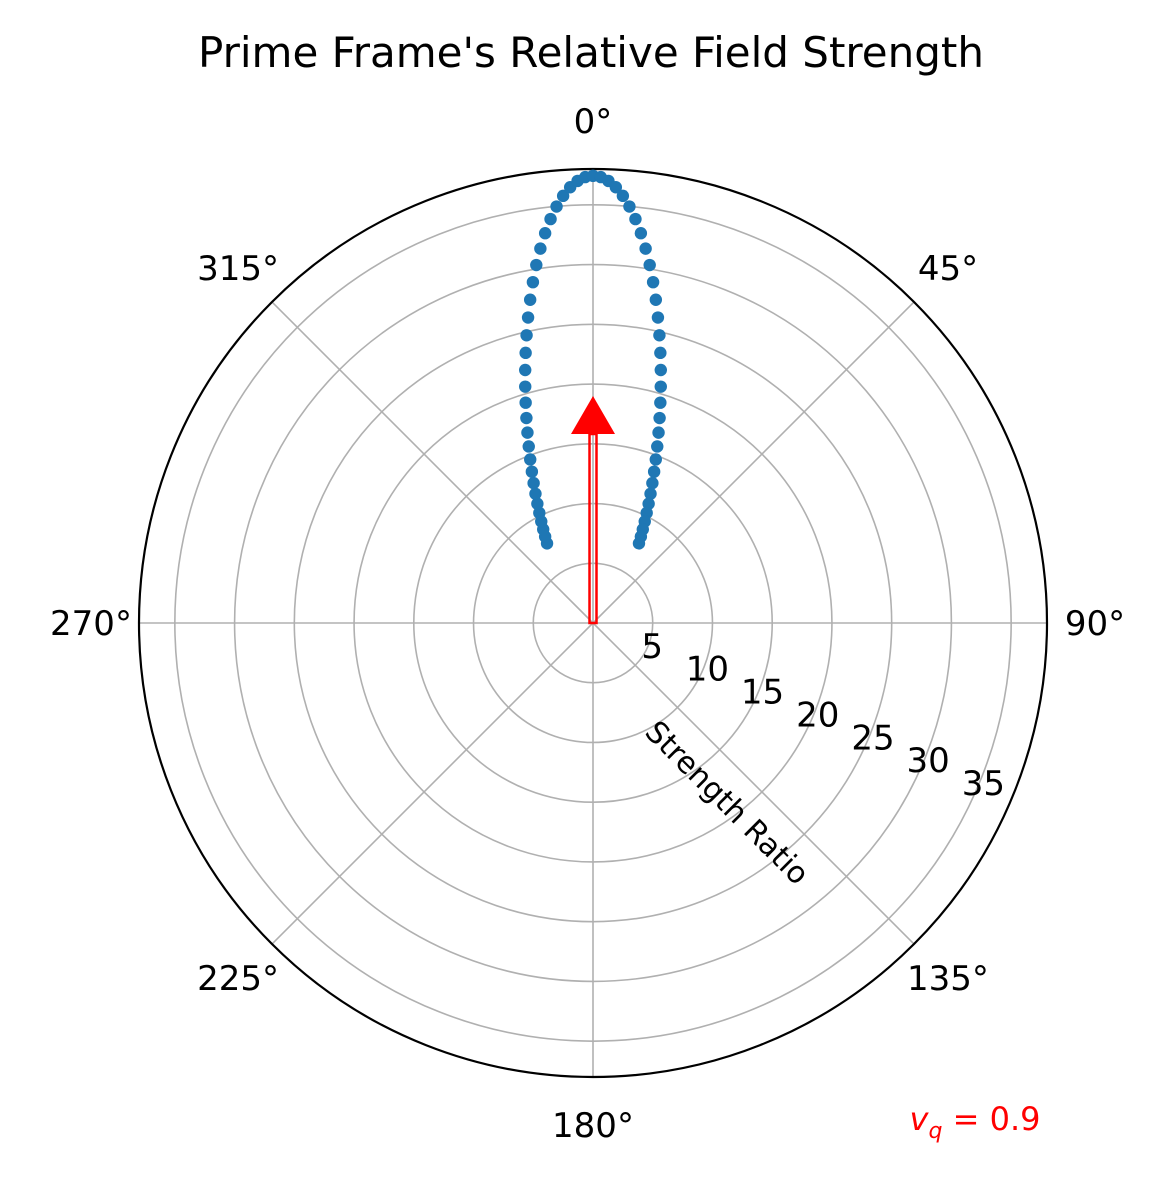  What do you see at coordinates (593, 1126) in the screenshot?
I see `theta-tick-label: 180°` at bounding box center [593, 1126].